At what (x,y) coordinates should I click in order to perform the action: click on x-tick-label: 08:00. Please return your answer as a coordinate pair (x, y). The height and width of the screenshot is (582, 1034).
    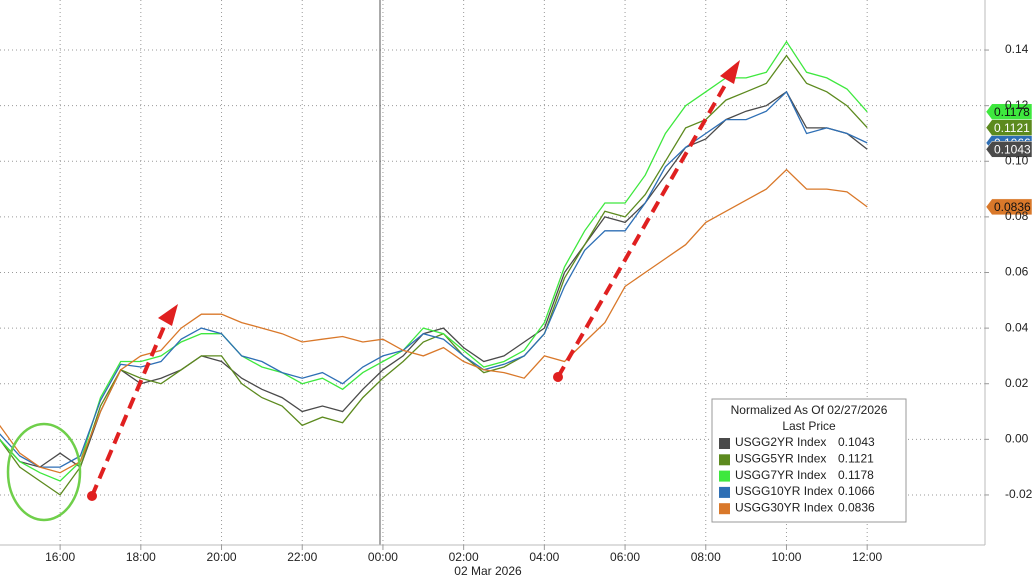
    Looking at the image, I should click on (706, 557).